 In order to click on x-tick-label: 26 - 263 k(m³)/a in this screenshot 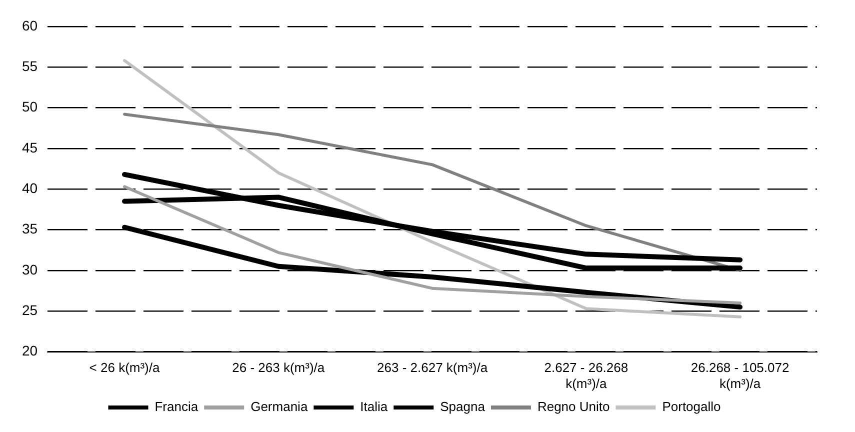, I will do `click(279, 368)`.